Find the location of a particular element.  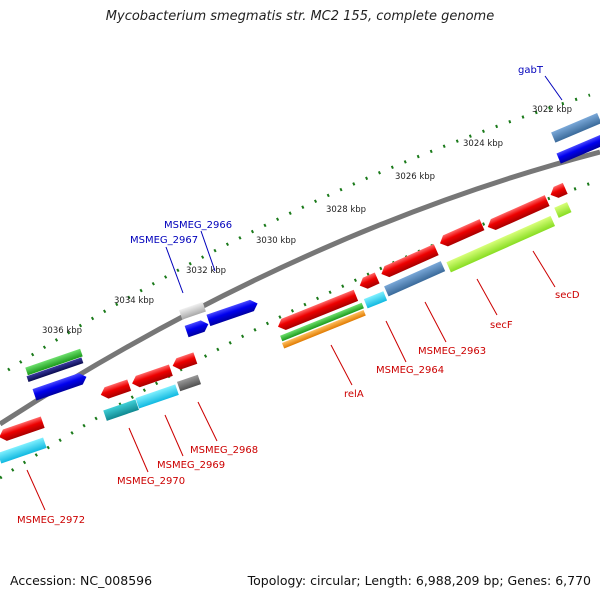

MSMEG_2963-label: MSMEG_2963 is located at coordinates (452, 351).